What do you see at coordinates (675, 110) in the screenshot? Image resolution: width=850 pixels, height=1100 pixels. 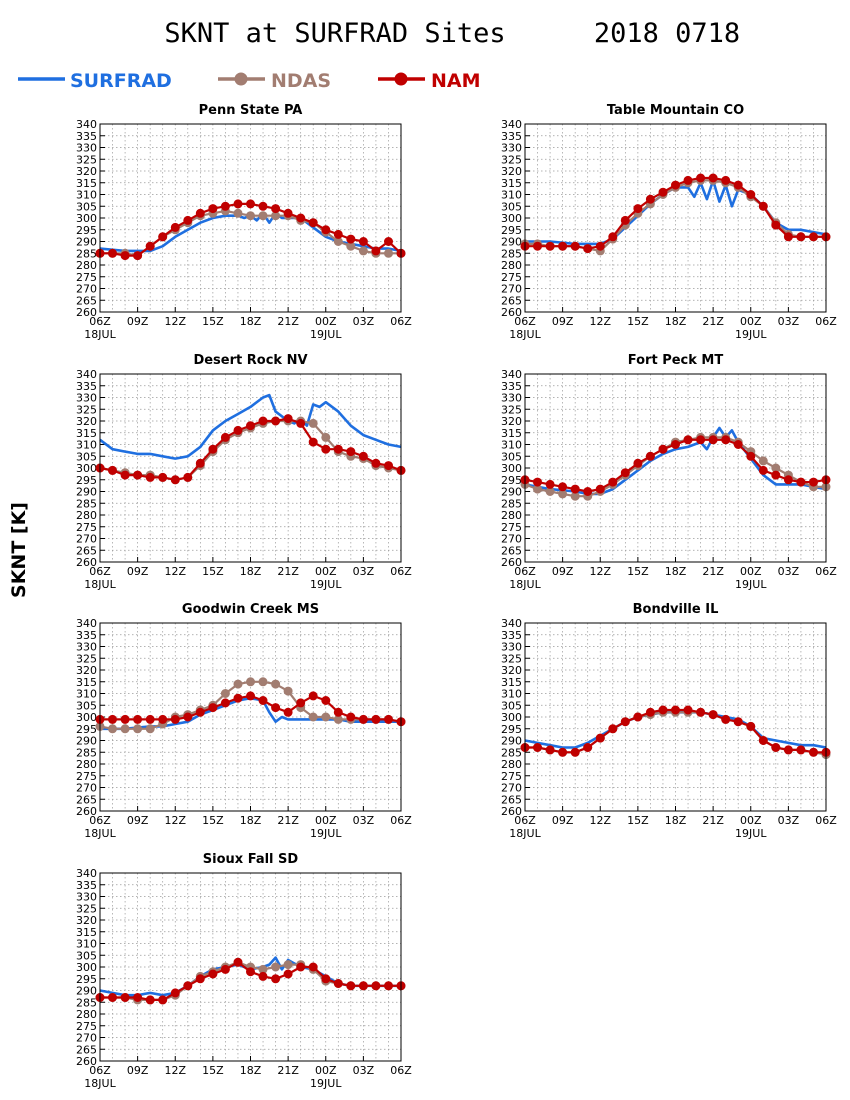 I see `panel-title: Table Mountain CO` at bounding box center [675, 110].